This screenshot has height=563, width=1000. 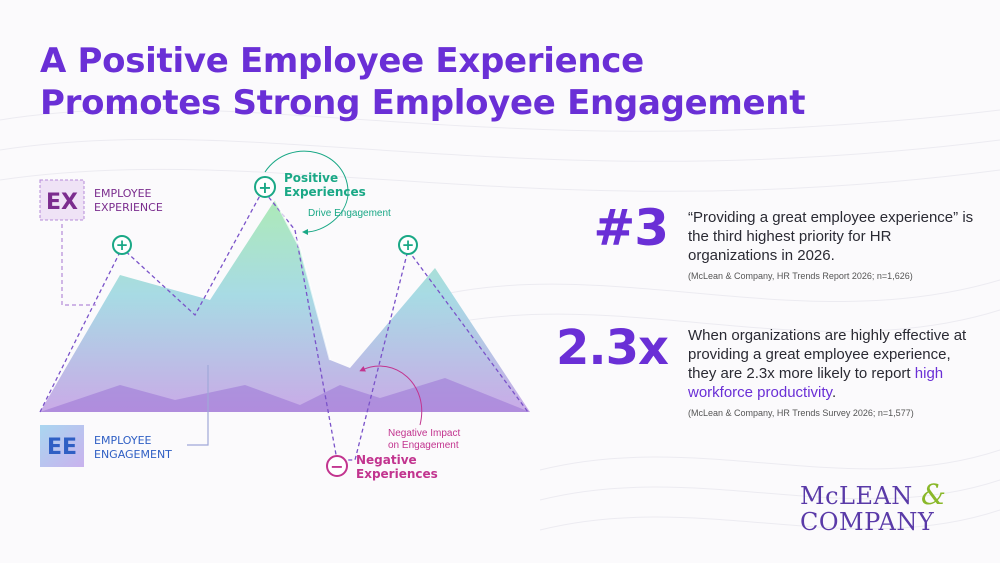 What do you see at coordinates (198, 405) in the screenshot?
I see `ee-connector-line` at bounding box center [198, 405].